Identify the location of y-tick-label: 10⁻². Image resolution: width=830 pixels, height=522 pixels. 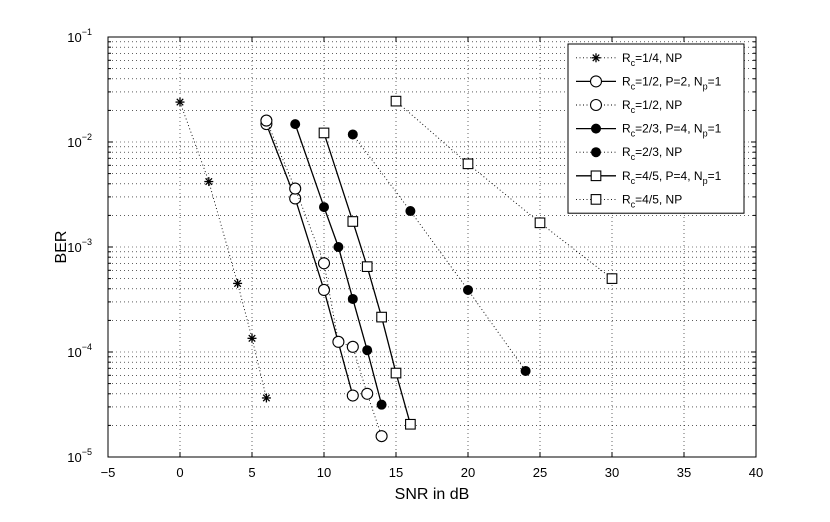
(79, 141).